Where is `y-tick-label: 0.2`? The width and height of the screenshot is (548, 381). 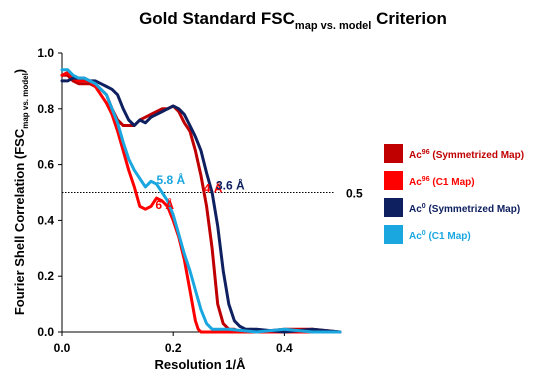
y-tick-label: 0.2 is located at coordinates (45, 276).